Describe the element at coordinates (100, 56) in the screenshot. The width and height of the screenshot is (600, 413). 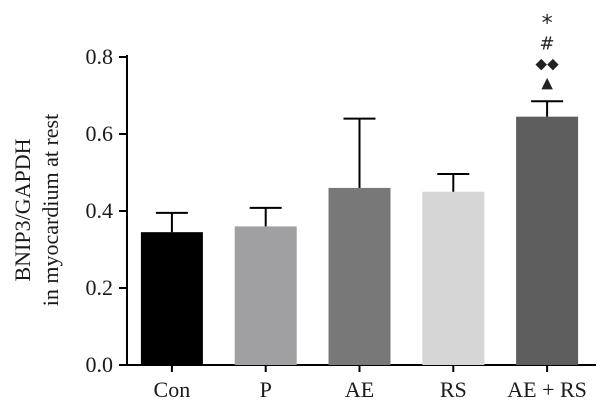
I see `y-tick-label: 0.8` at that location.